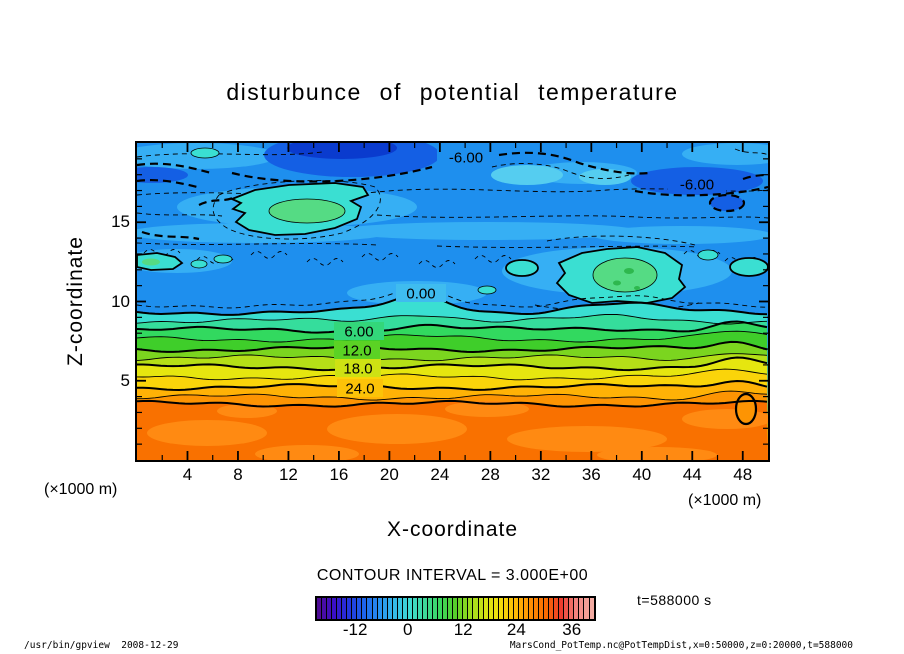  Describe the element at coordinates (342, 151) in the screenshot. I see `negative-anomaly-core` at that location.